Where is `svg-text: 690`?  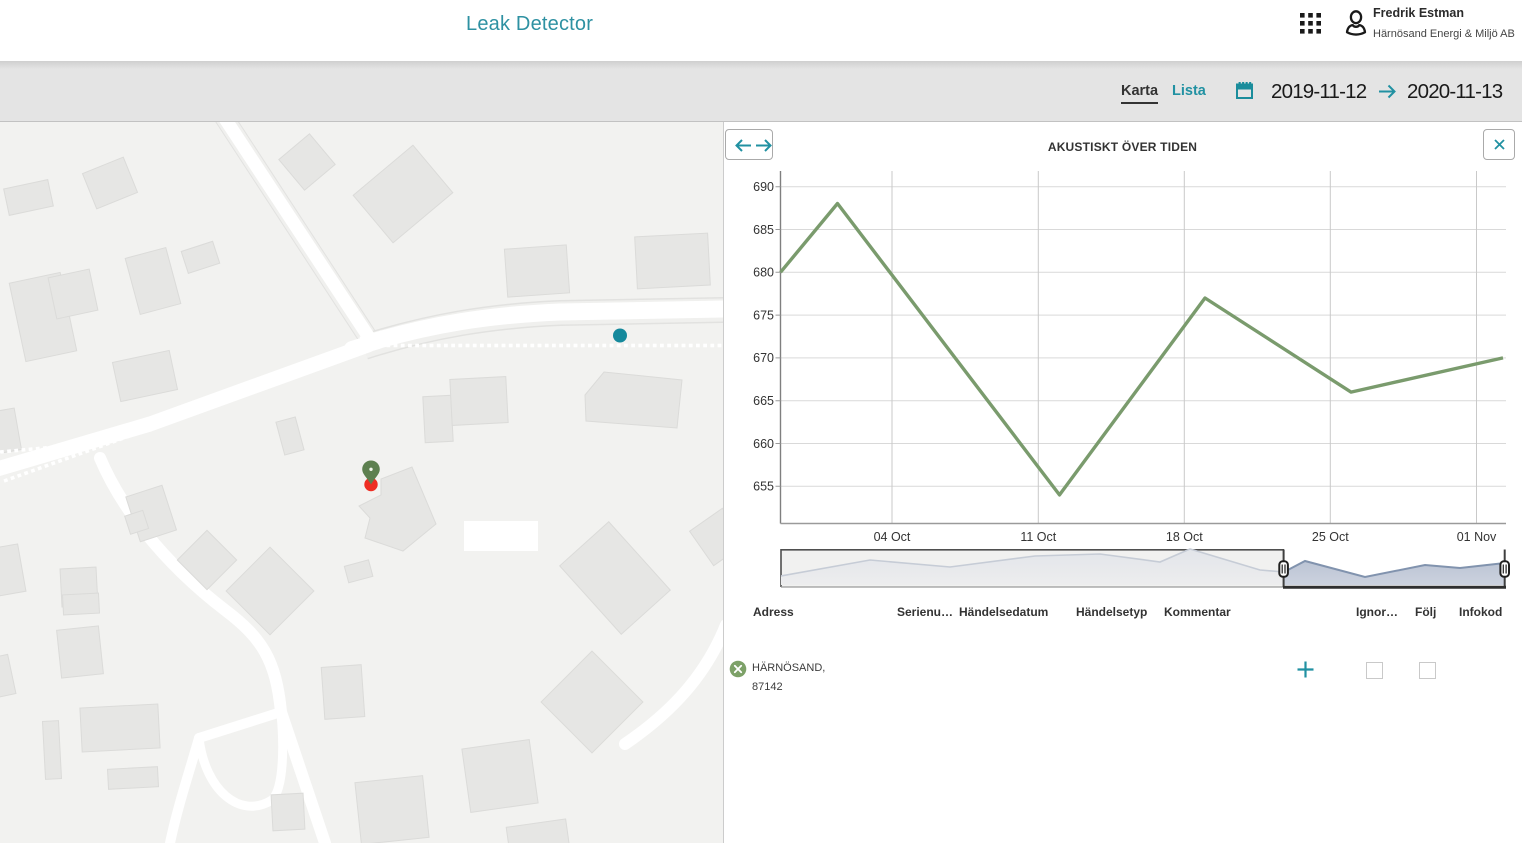 svg-text: 690 is located at coordinates (763, 187).